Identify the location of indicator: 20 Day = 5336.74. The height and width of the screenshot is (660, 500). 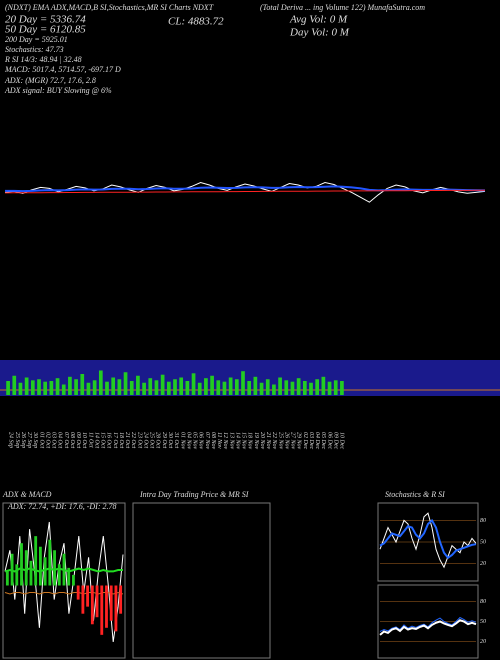
(45, 20).